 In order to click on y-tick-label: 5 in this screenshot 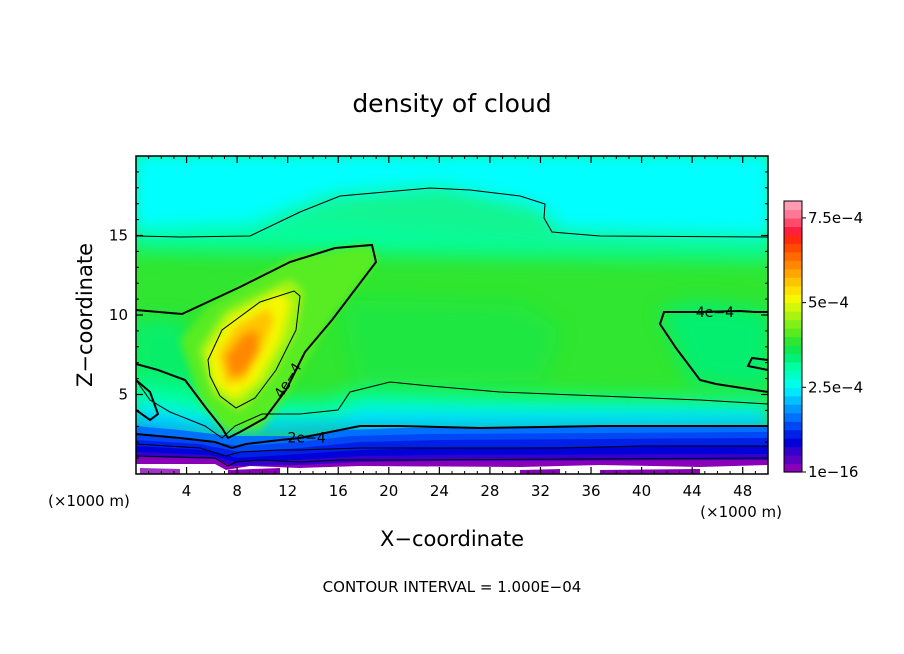, I will do `click(123, 395)`.